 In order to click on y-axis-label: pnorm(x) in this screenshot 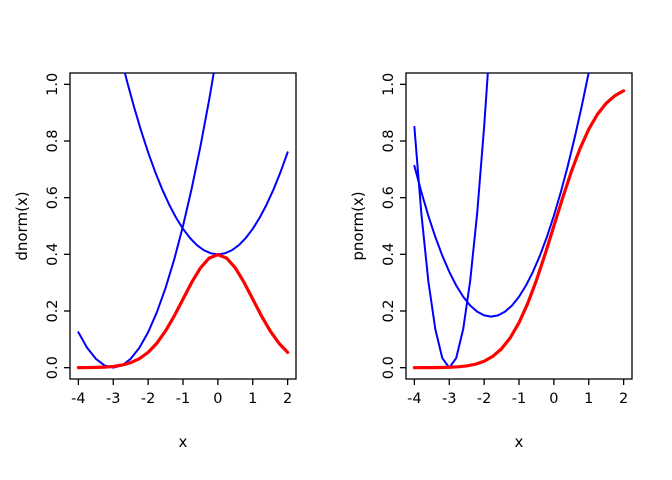, I will do `click(358, 225)`.